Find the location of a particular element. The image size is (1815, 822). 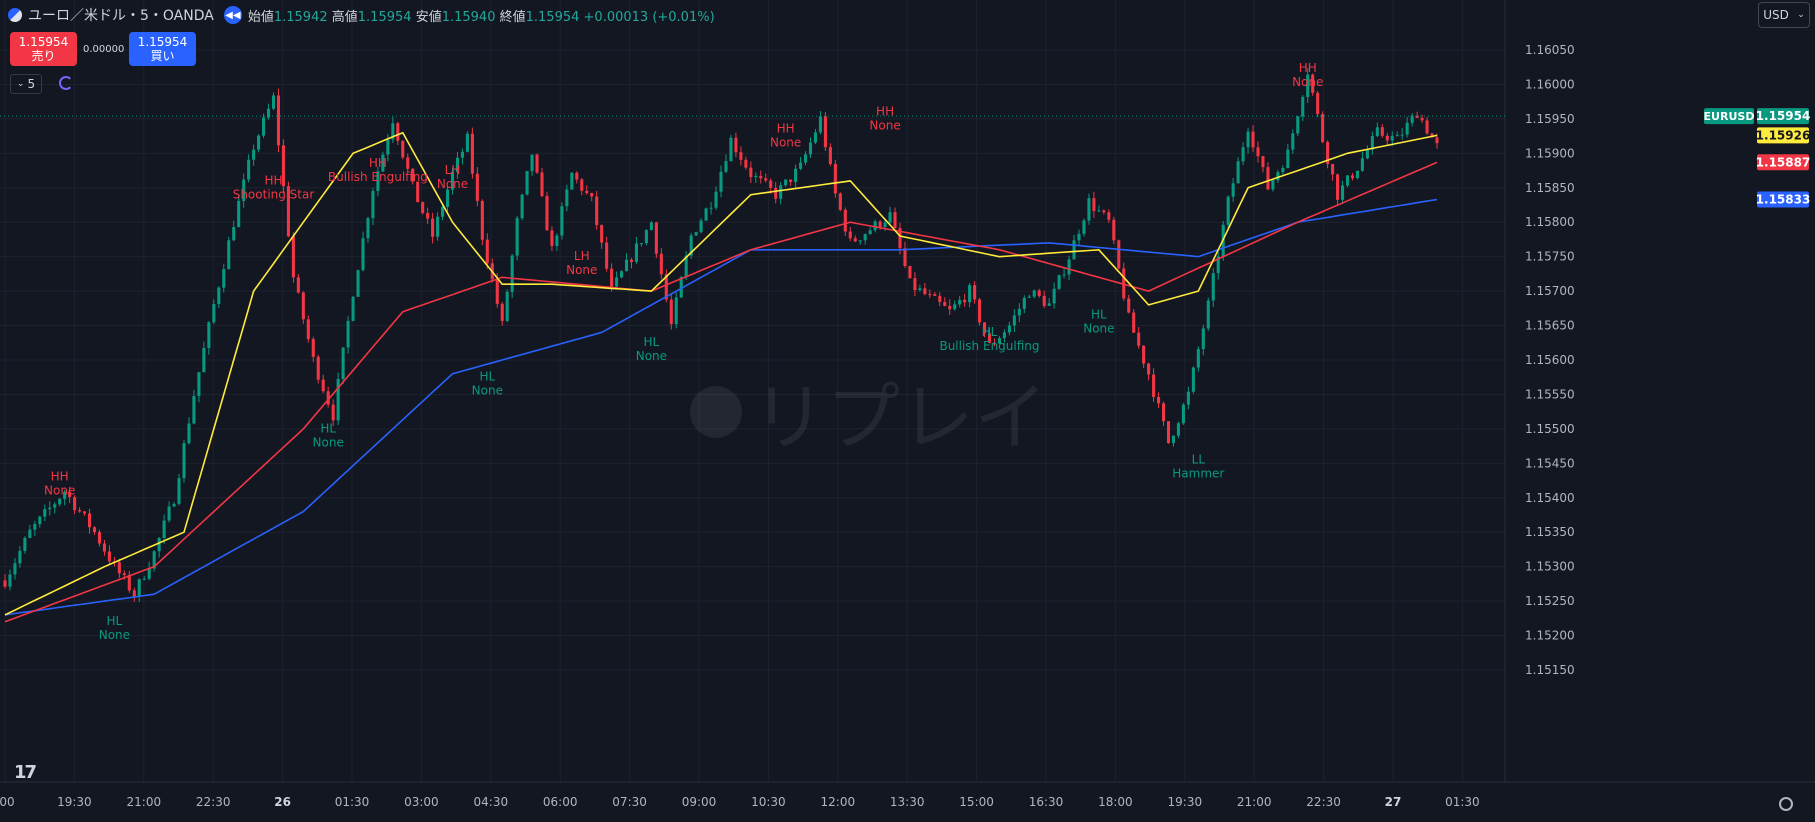

y-tick-label: 1.15250 is located at coordinates (1550, 601).